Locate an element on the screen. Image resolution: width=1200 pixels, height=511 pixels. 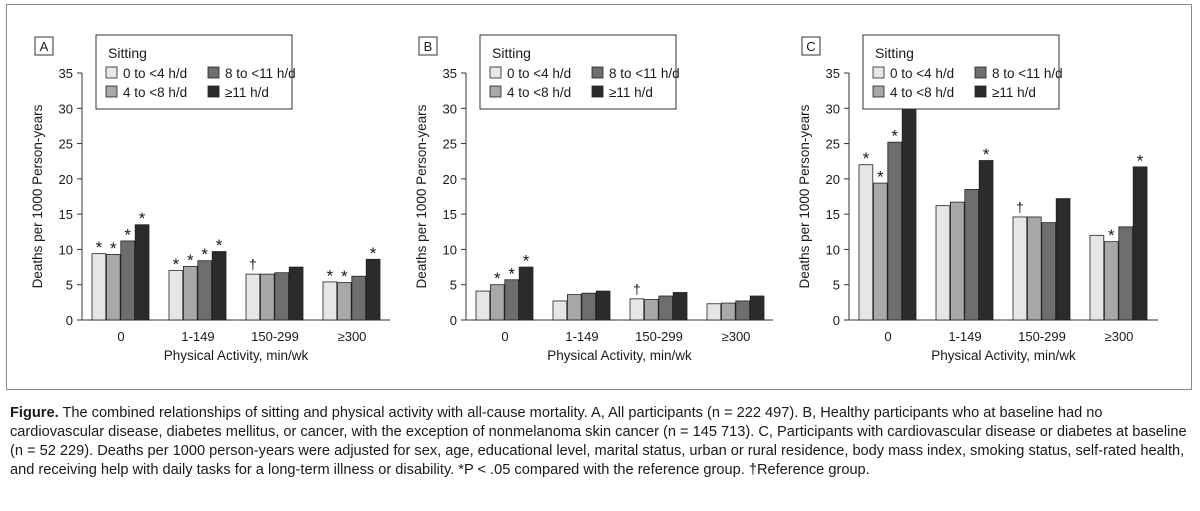
legend-item-label: 4 to <8 h/d is located at coordinates (155, 92).